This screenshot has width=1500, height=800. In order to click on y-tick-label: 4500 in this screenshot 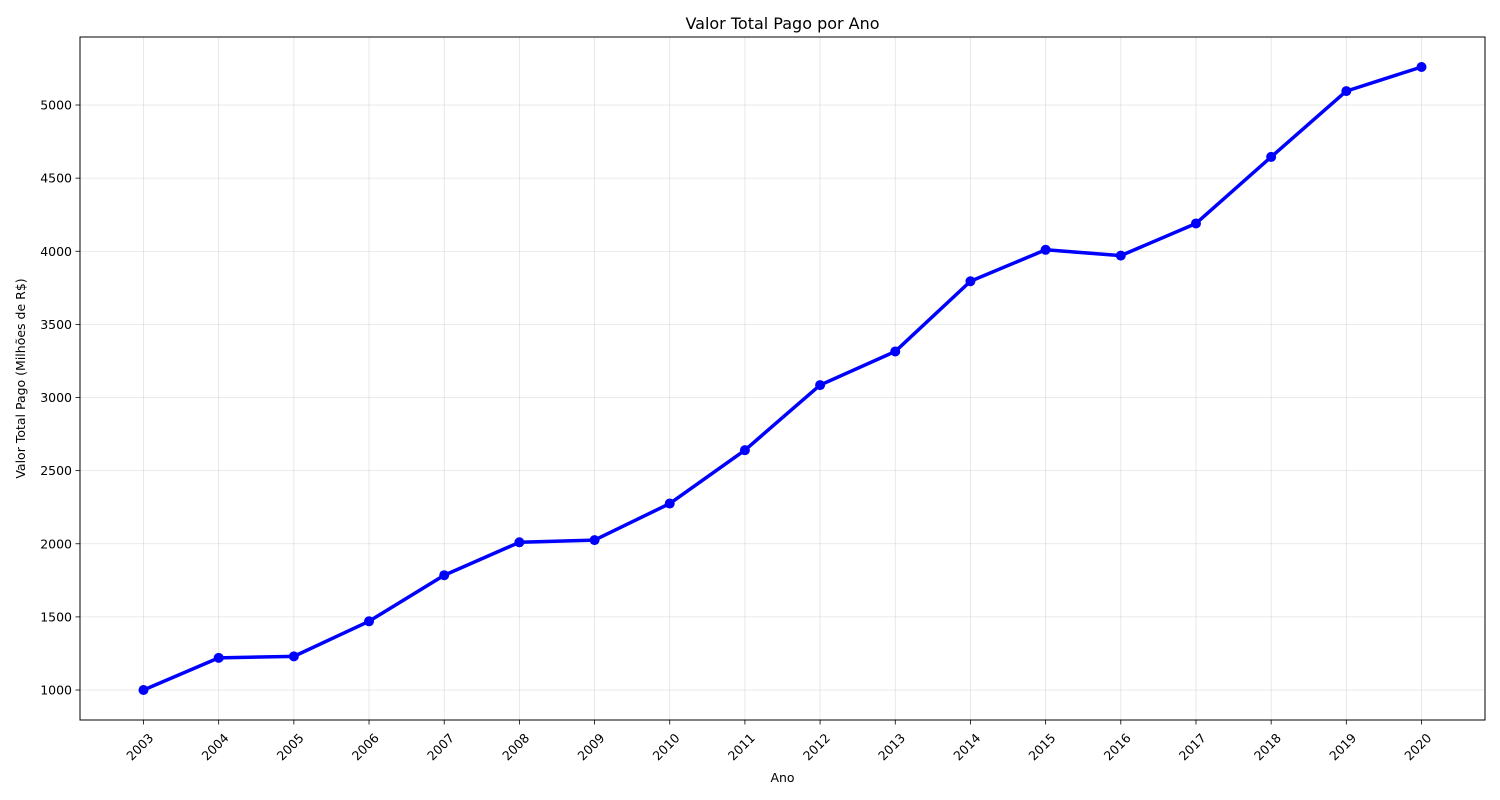, I will do `click(56, 178)`.